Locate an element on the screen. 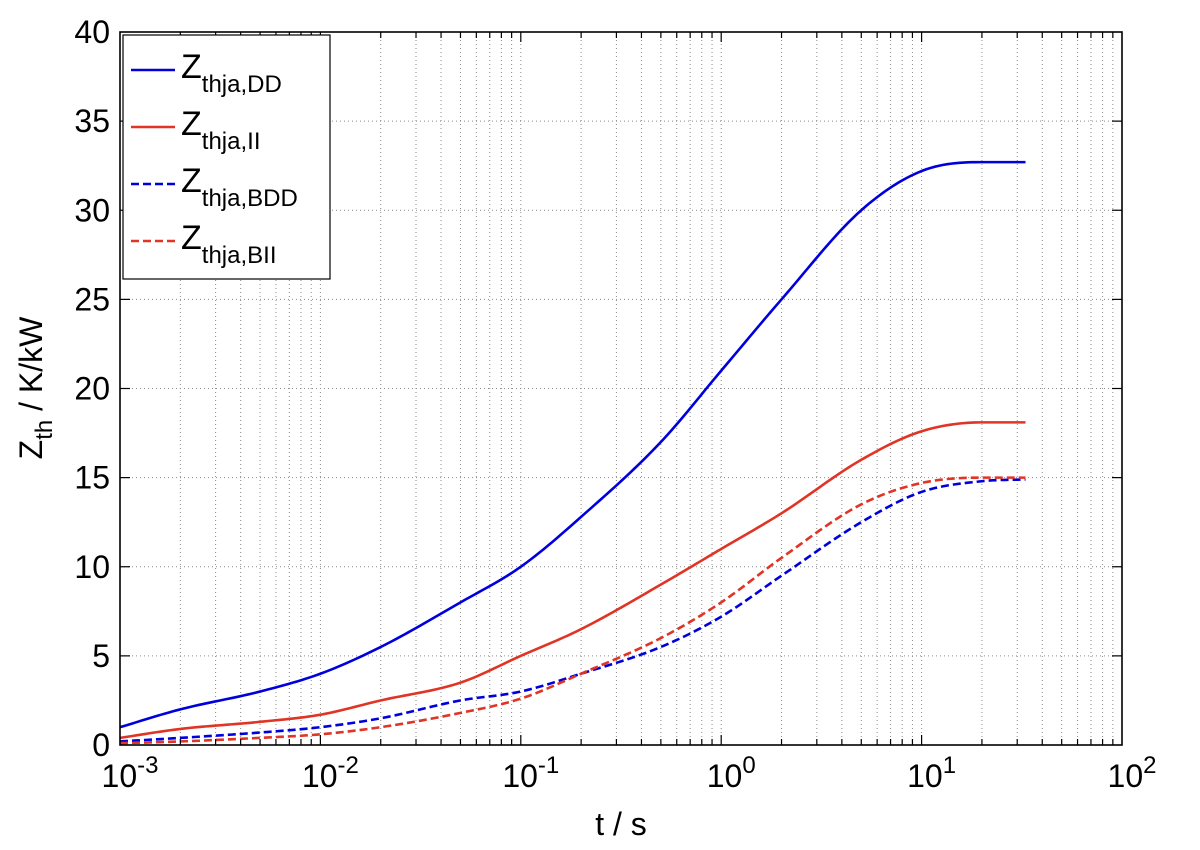 The height and width of the screenshot is (850, 1200). legend: Zthja,DD Zthja,II Zthja,BDD Zthja,BII is located at coordinates (226, 157).